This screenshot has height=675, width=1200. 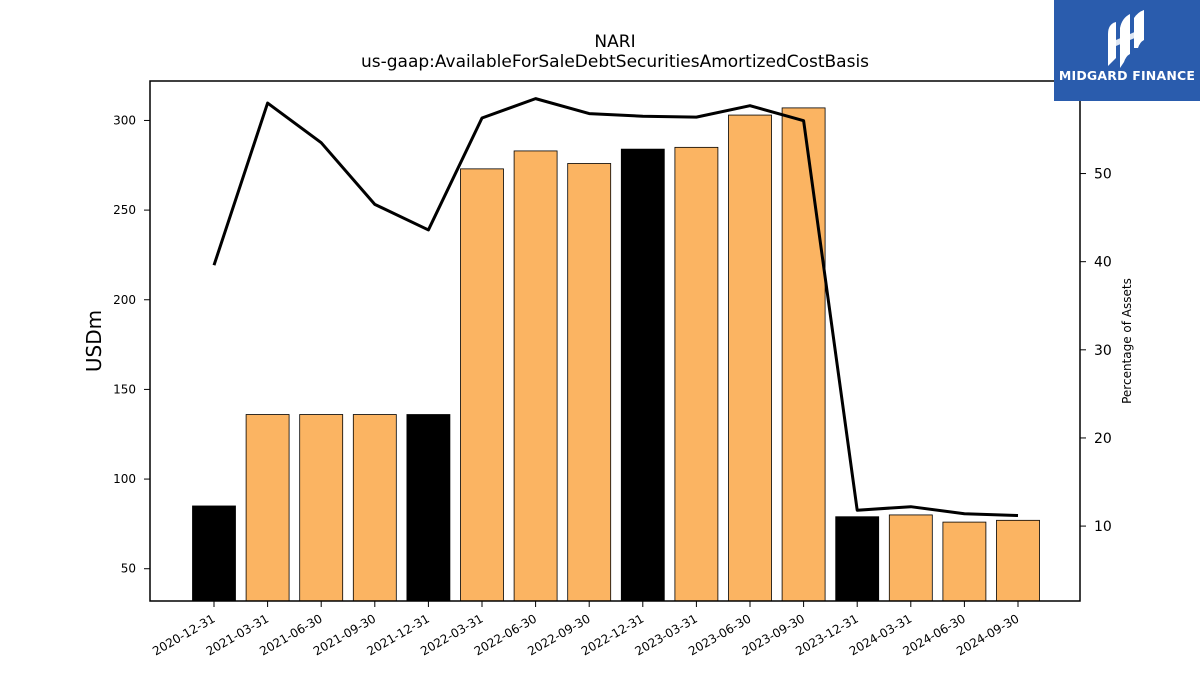 I want to click on brand-logo-text: MIDGARD FINANCE, so click(x=1127, y=75).